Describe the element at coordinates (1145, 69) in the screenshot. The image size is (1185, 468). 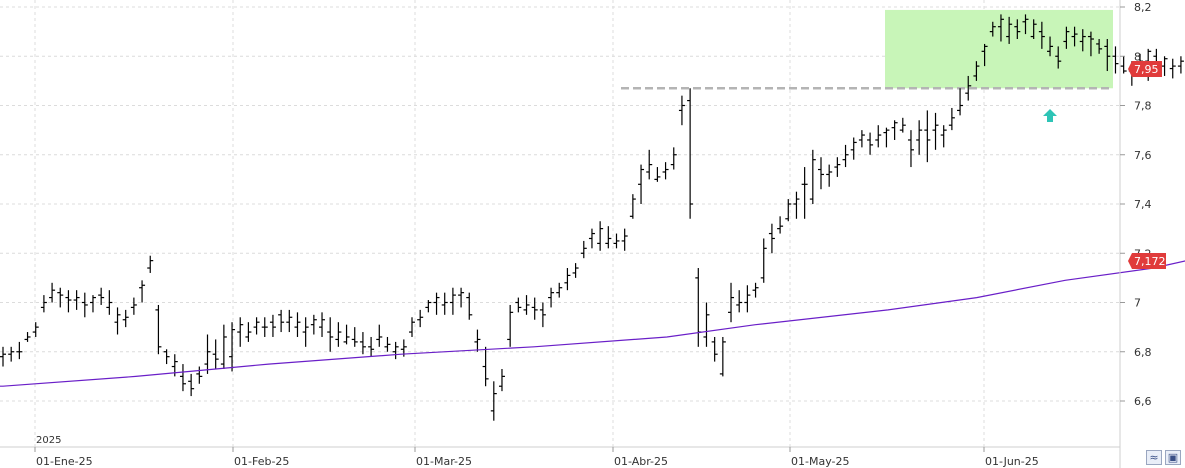
I see `last-price-badge: 7,95` at that location.